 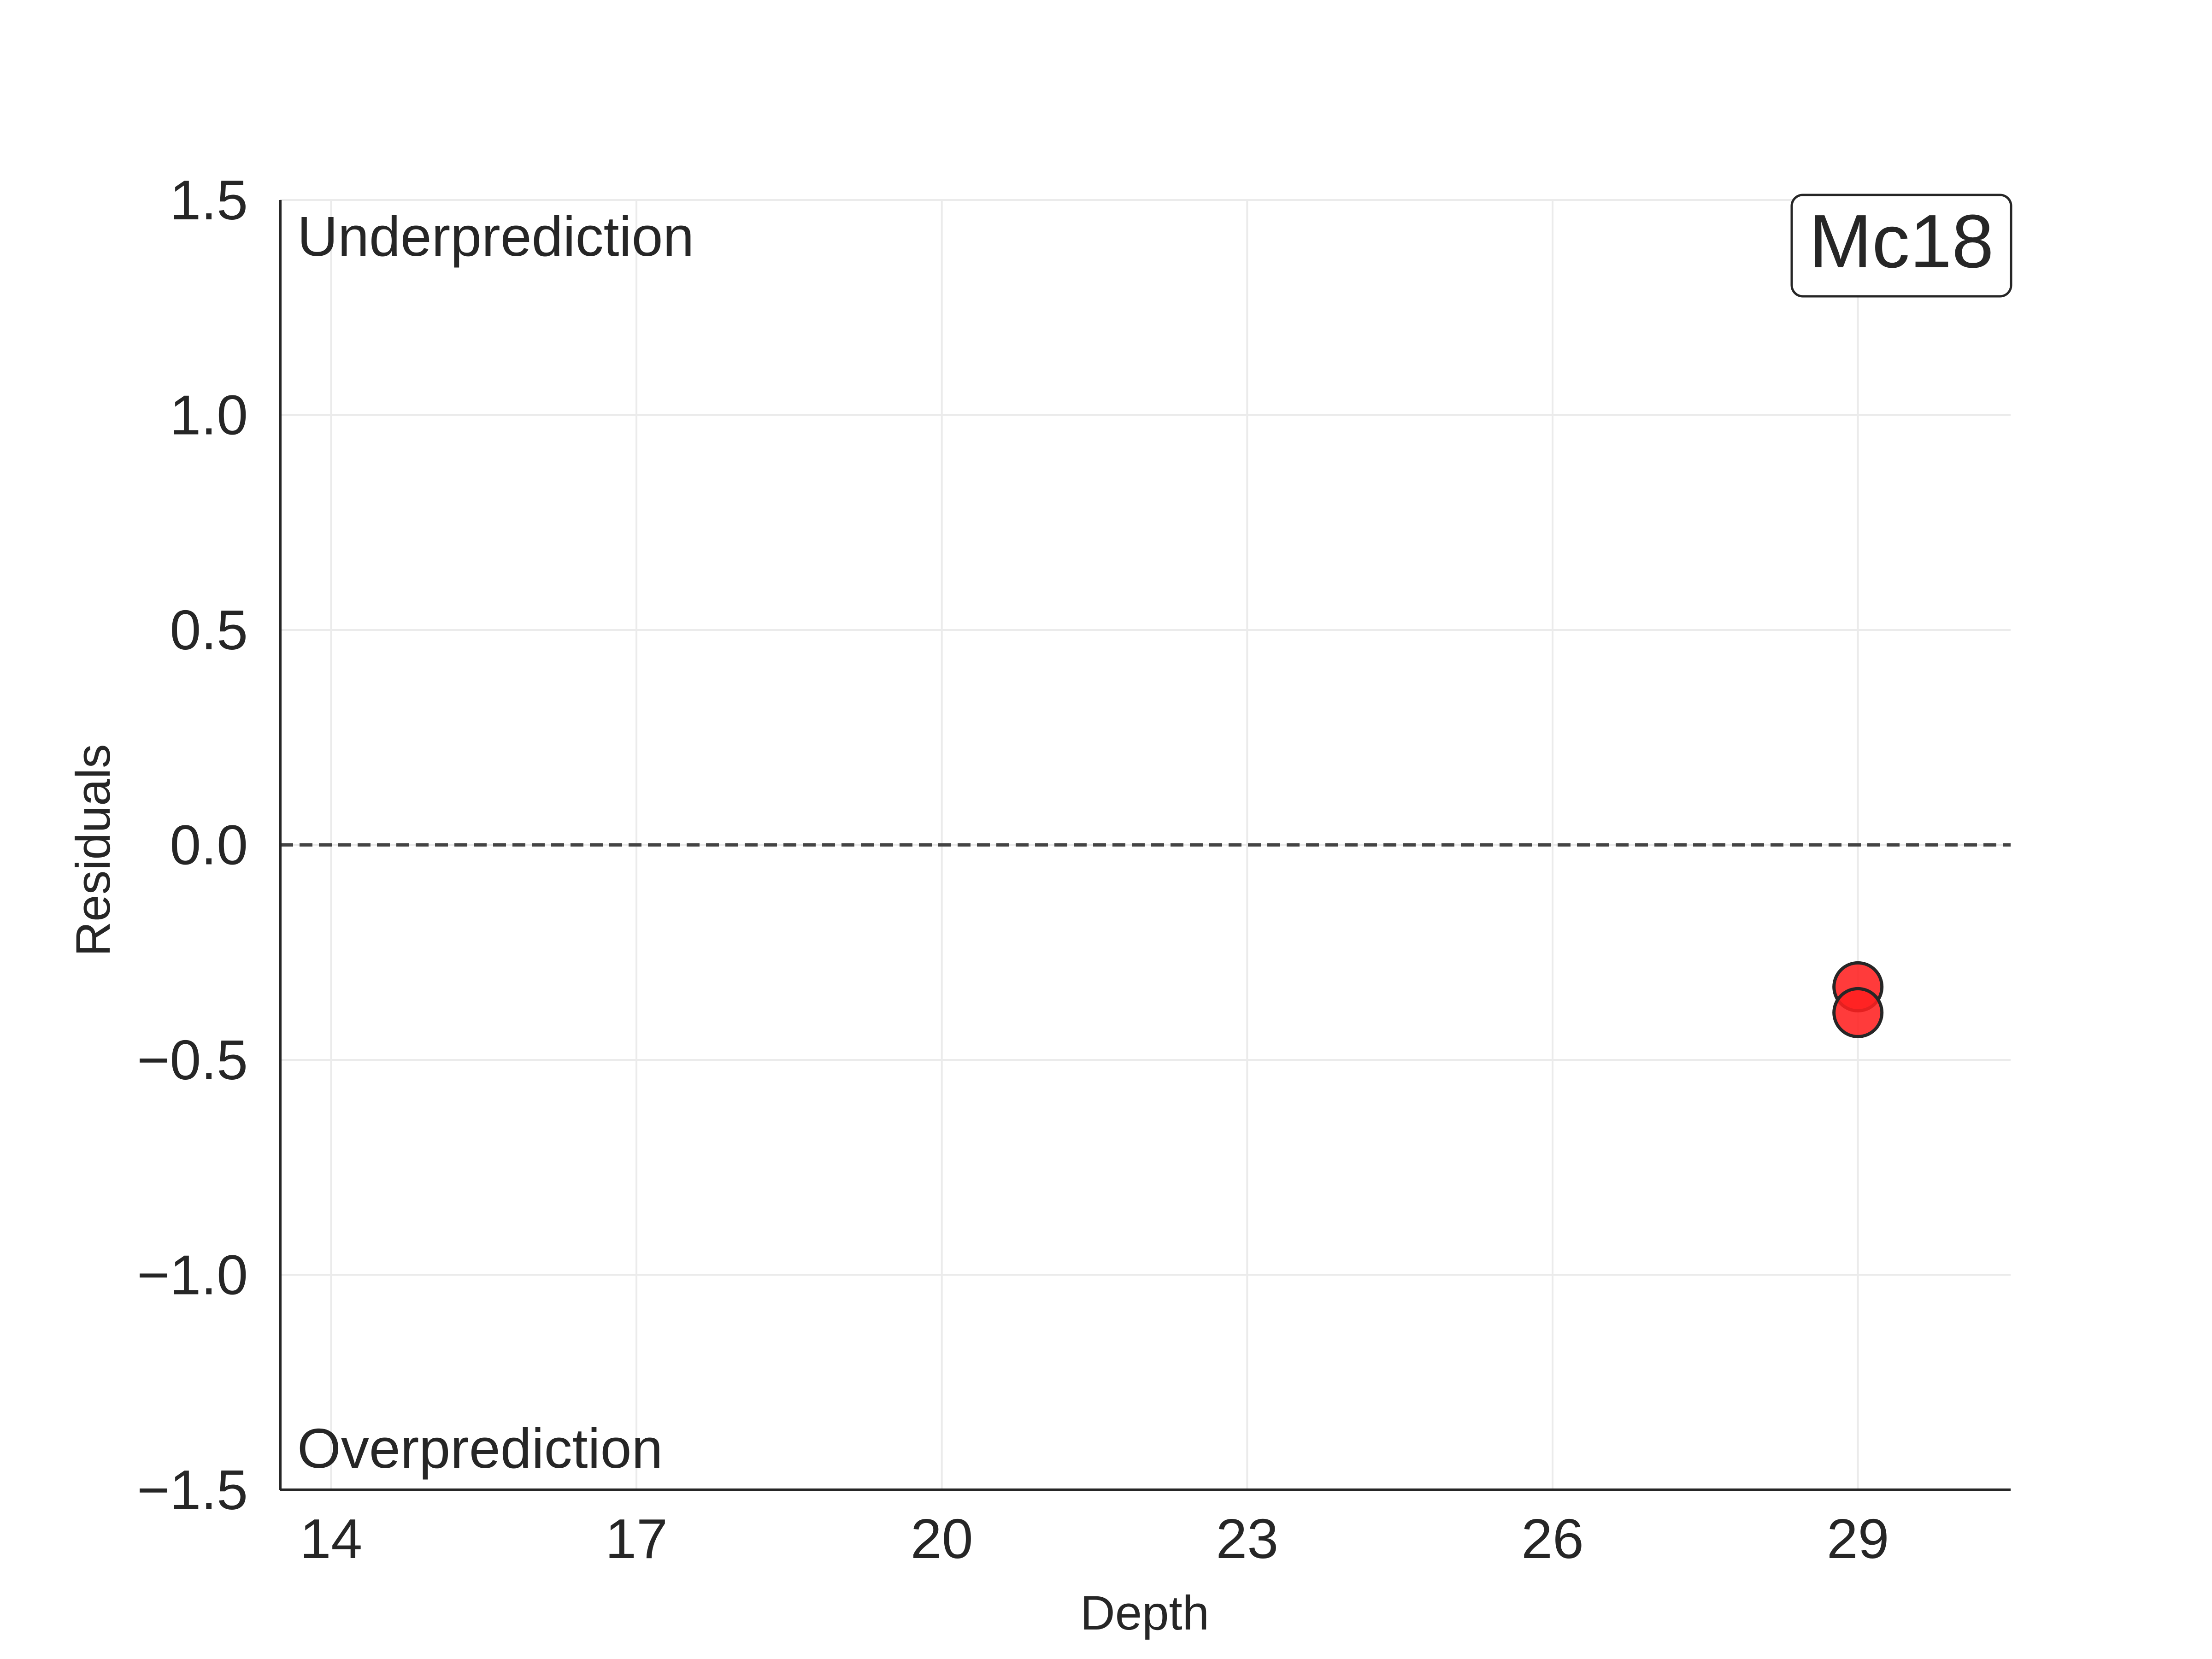 I want to click on x-tick-label: 29, so click(x=1858, y=1538).